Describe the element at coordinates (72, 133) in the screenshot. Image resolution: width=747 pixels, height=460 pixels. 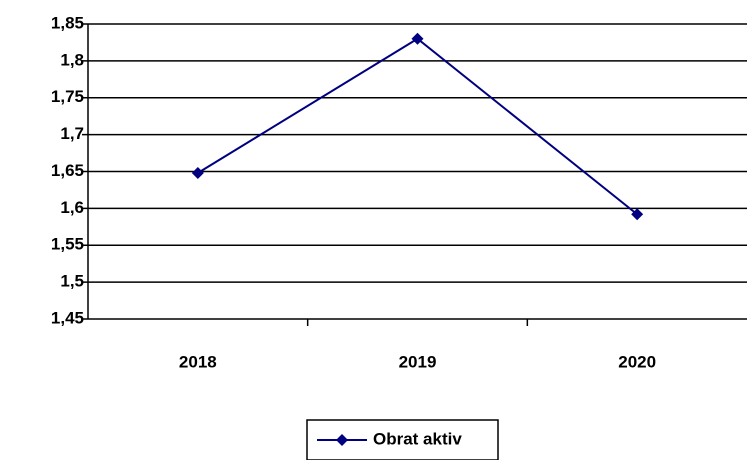
I see `y-tick-label: 1,7` at that location.